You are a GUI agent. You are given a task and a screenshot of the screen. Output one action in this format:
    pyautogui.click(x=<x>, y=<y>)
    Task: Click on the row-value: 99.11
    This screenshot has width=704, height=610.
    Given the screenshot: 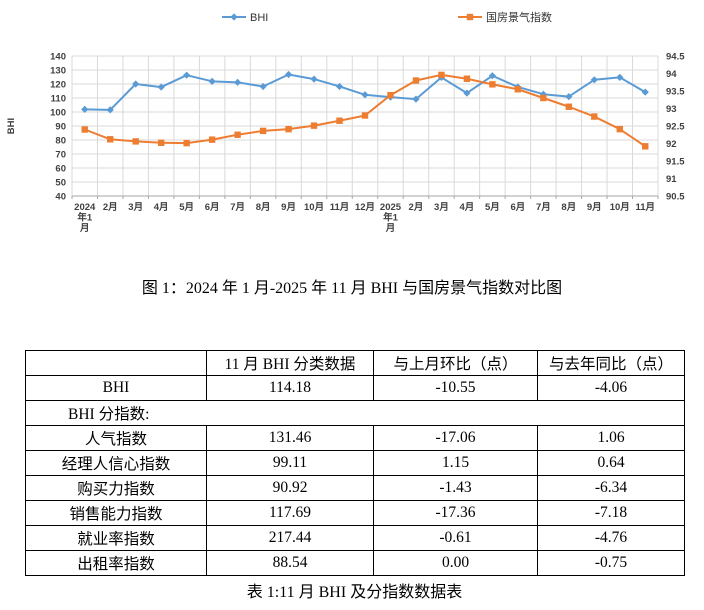 What is the action you would take?
    pyautogui.click(x=290, y=463)
    